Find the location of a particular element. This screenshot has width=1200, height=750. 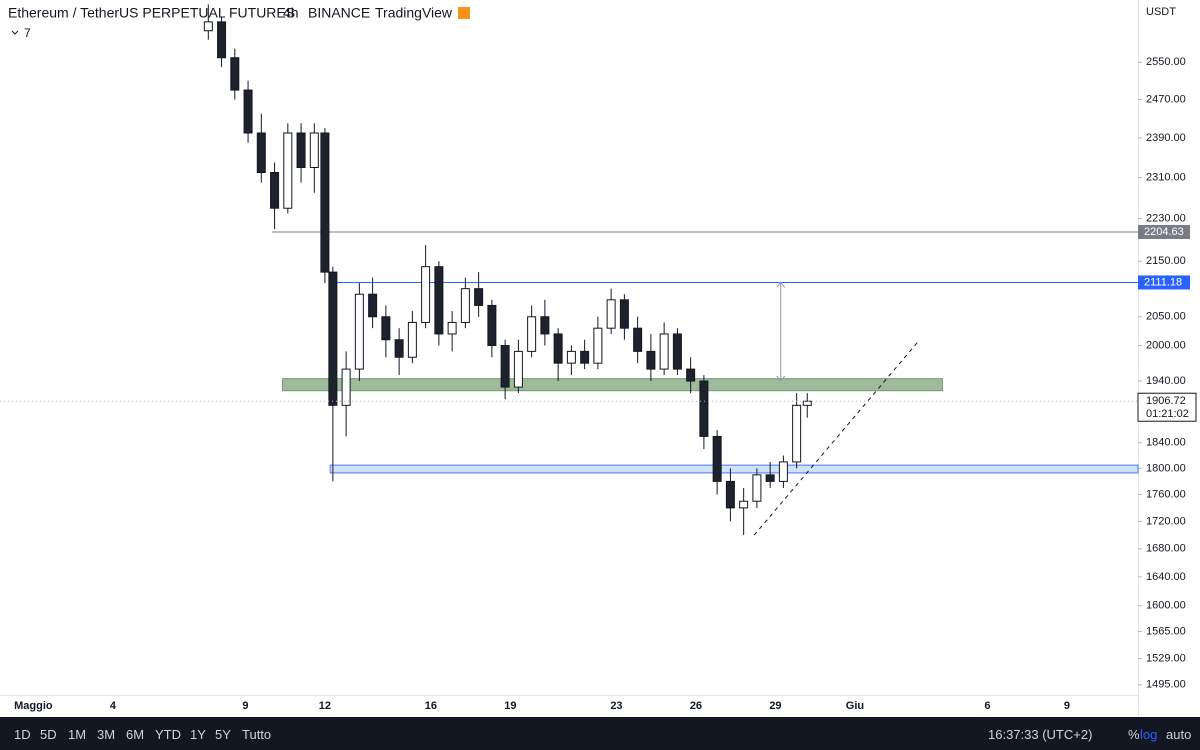

y-tick-label: 1495.00 is located at coordinates (1166, 685).